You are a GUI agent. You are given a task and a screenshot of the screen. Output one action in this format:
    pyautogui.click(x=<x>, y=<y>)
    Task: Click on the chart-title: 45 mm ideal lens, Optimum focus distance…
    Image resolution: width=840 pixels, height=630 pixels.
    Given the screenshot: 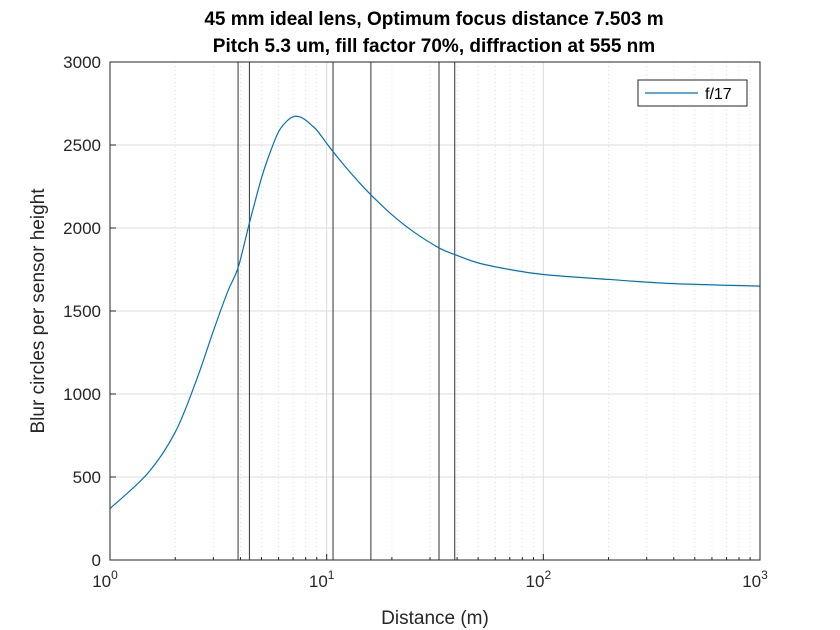 What is the action you would take?
    pyautogui.click(x=433, y=19)
    